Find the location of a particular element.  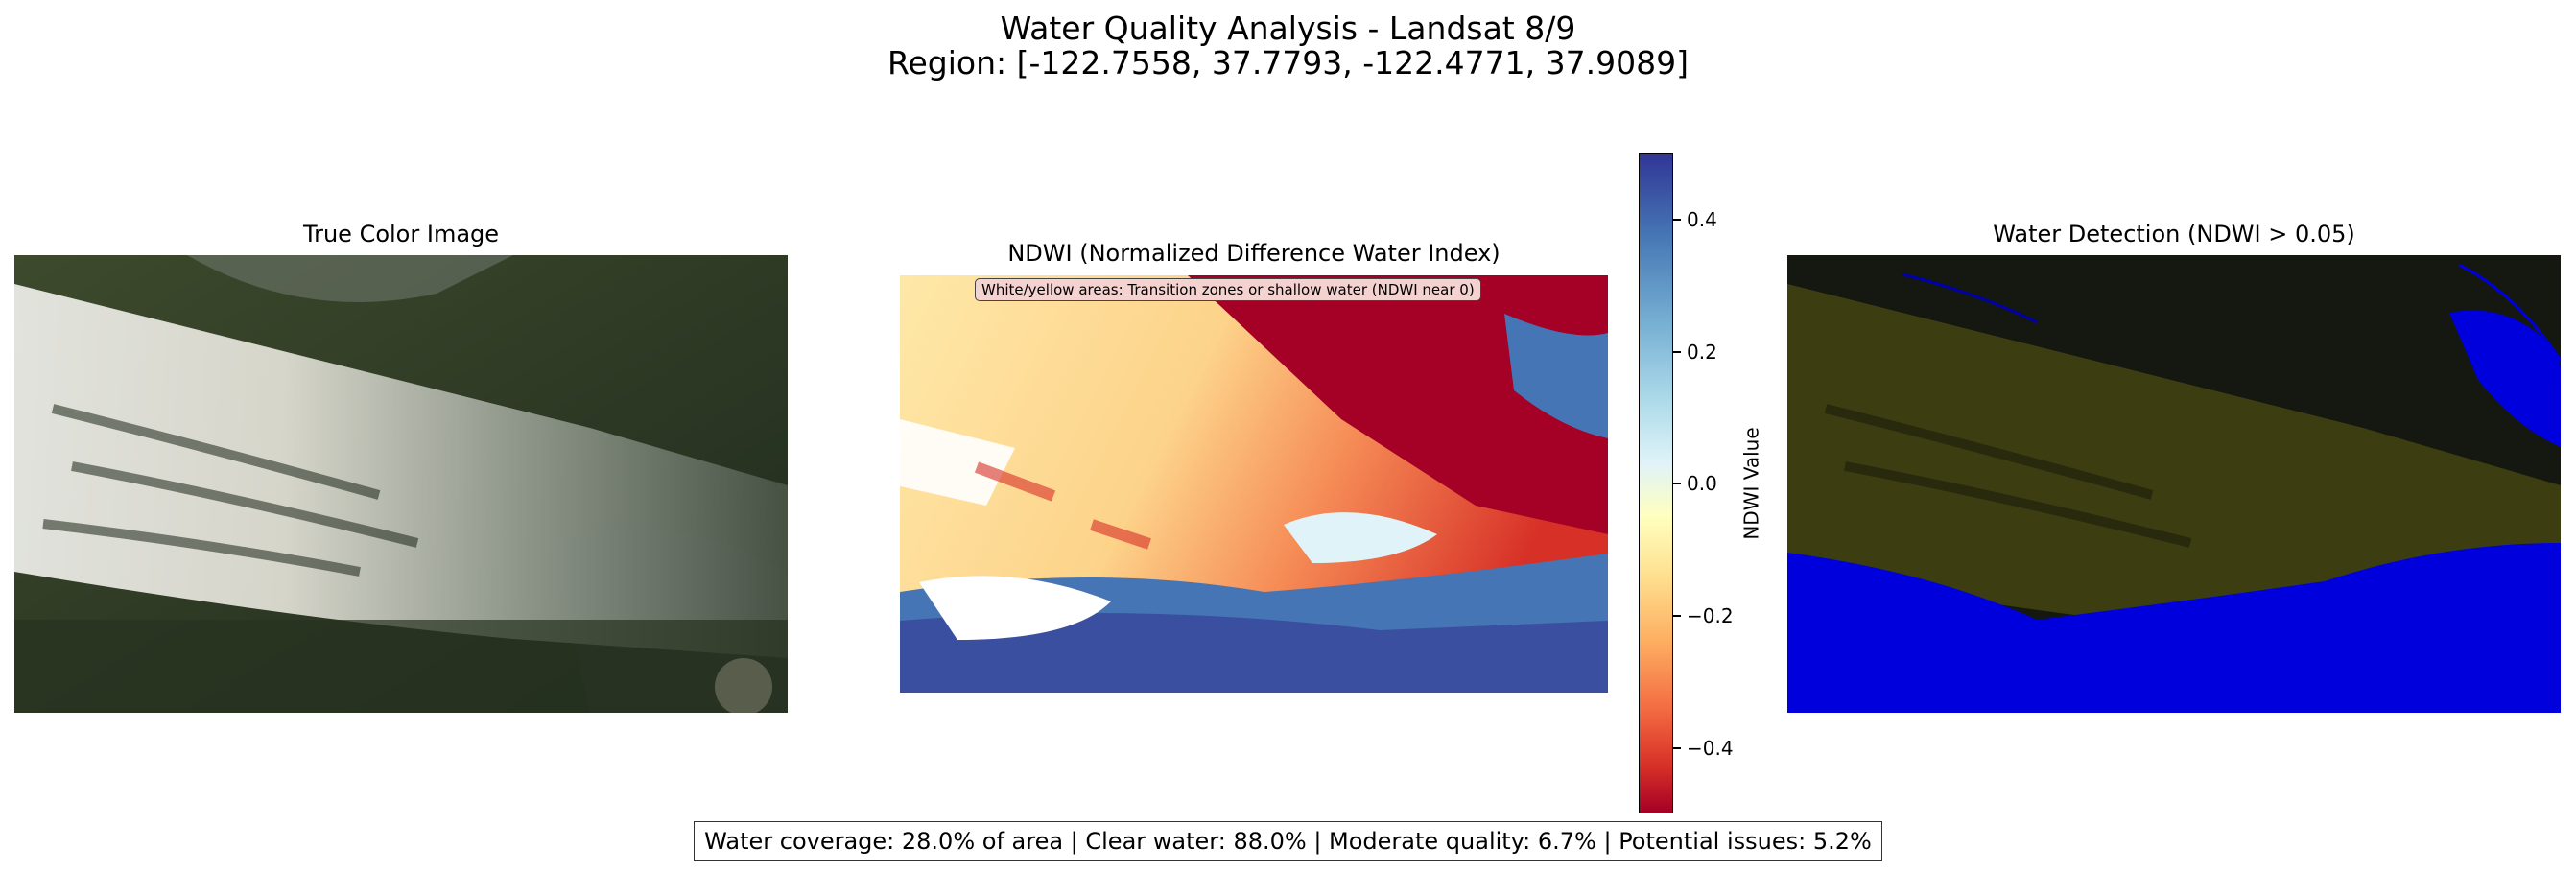

colorbar-tick-label: 0.4 is located at coordinates (1702, 219).